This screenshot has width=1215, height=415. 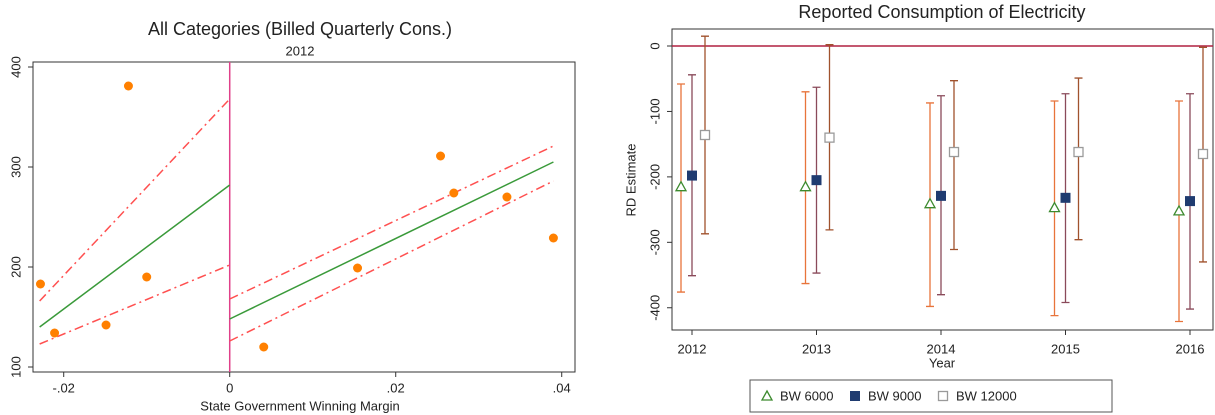 I want to click on y-tick-label: -300, so click(x=654, y=242).